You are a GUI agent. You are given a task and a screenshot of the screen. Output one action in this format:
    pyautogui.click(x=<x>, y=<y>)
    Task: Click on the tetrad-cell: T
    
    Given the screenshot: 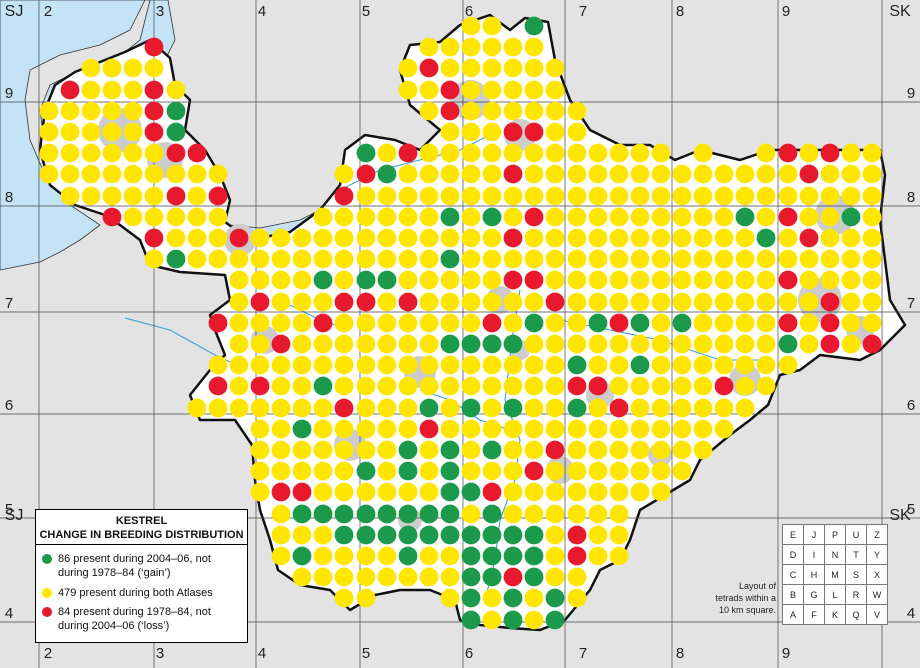 What is the action you would take?
    pyautogui.click(x=856, y=554)
    